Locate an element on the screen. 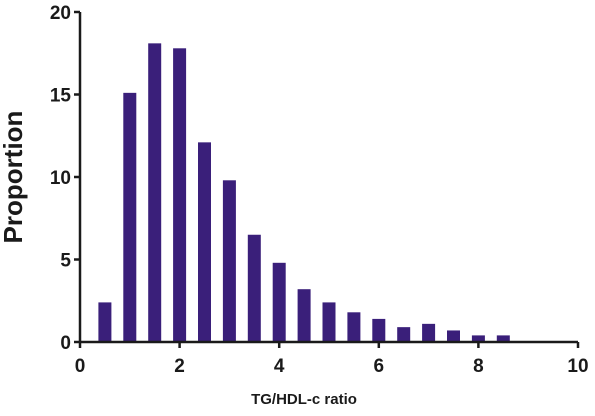 The image size is (595, 416). x-tick-label: 0 is located at coordinates (80, 366).